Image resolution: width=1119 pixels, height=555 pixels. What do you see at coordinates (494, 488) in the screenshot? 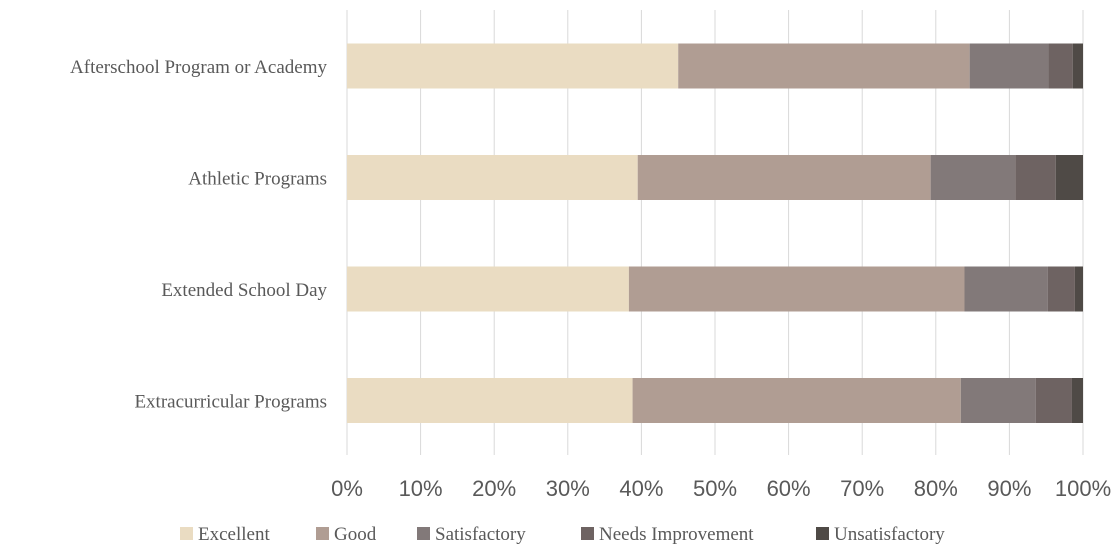
I see `x-tick-label: 20%` at bounding box center [494, 488].